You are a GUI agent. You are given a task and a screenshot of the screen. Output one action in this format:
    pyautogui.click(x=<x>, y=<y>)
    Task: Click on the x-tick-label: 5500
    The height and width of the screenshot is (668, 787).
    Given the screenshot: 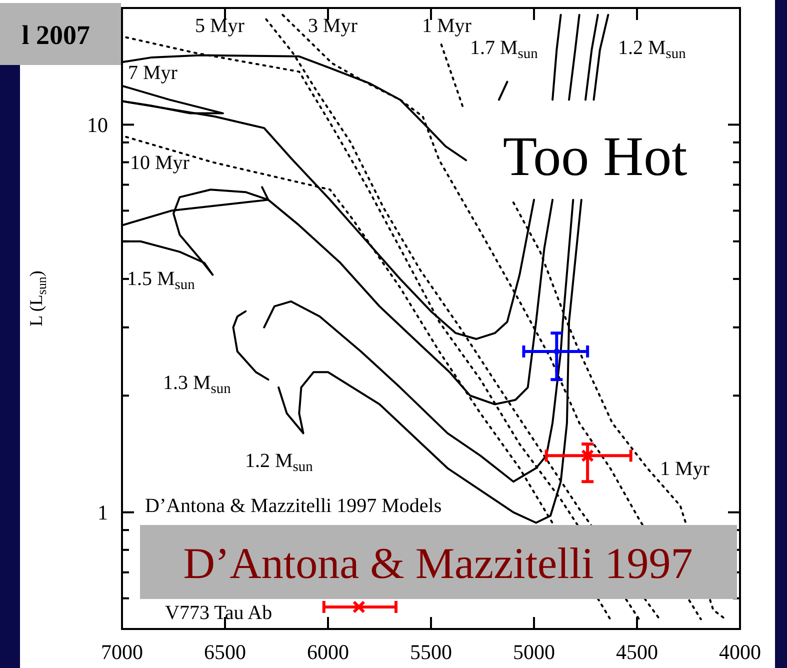 What is the action you would take?
    pyautogui.click(x=431, y=652)
    